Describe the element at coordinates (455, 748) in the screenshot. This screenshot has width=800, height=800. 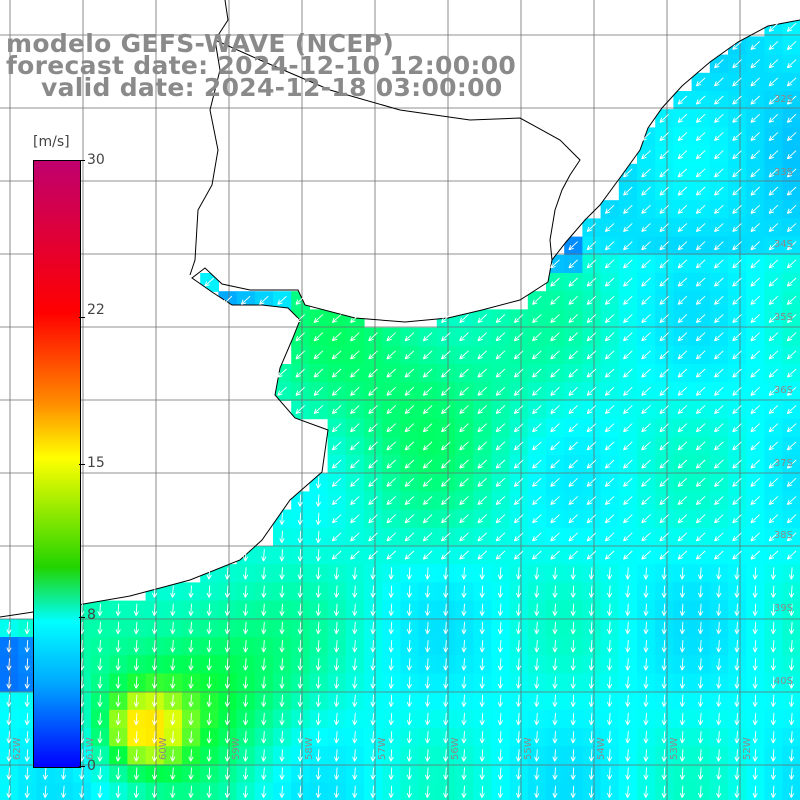
I see `longitude-label: 56W` at that location.